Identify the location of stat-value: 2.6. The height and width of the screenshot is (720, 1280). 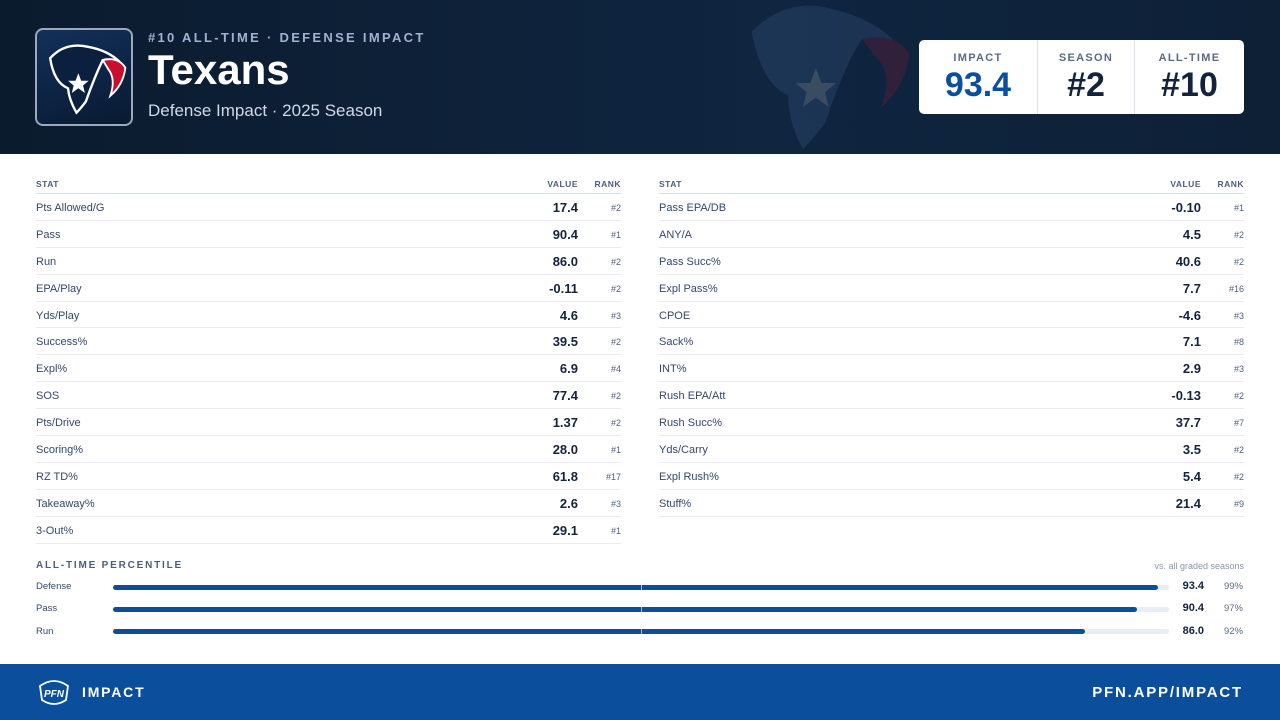
(568, 503).